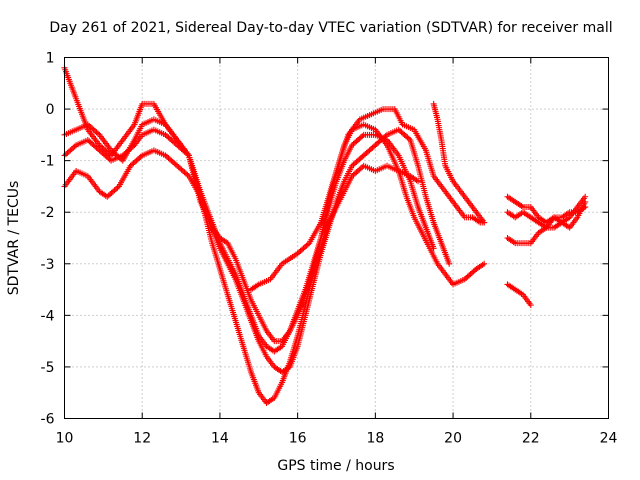 The image size is (640, 480). Describe the element at coordinates (375, 439) in the screenshot. I see `x-tick-label: 18` at that location.